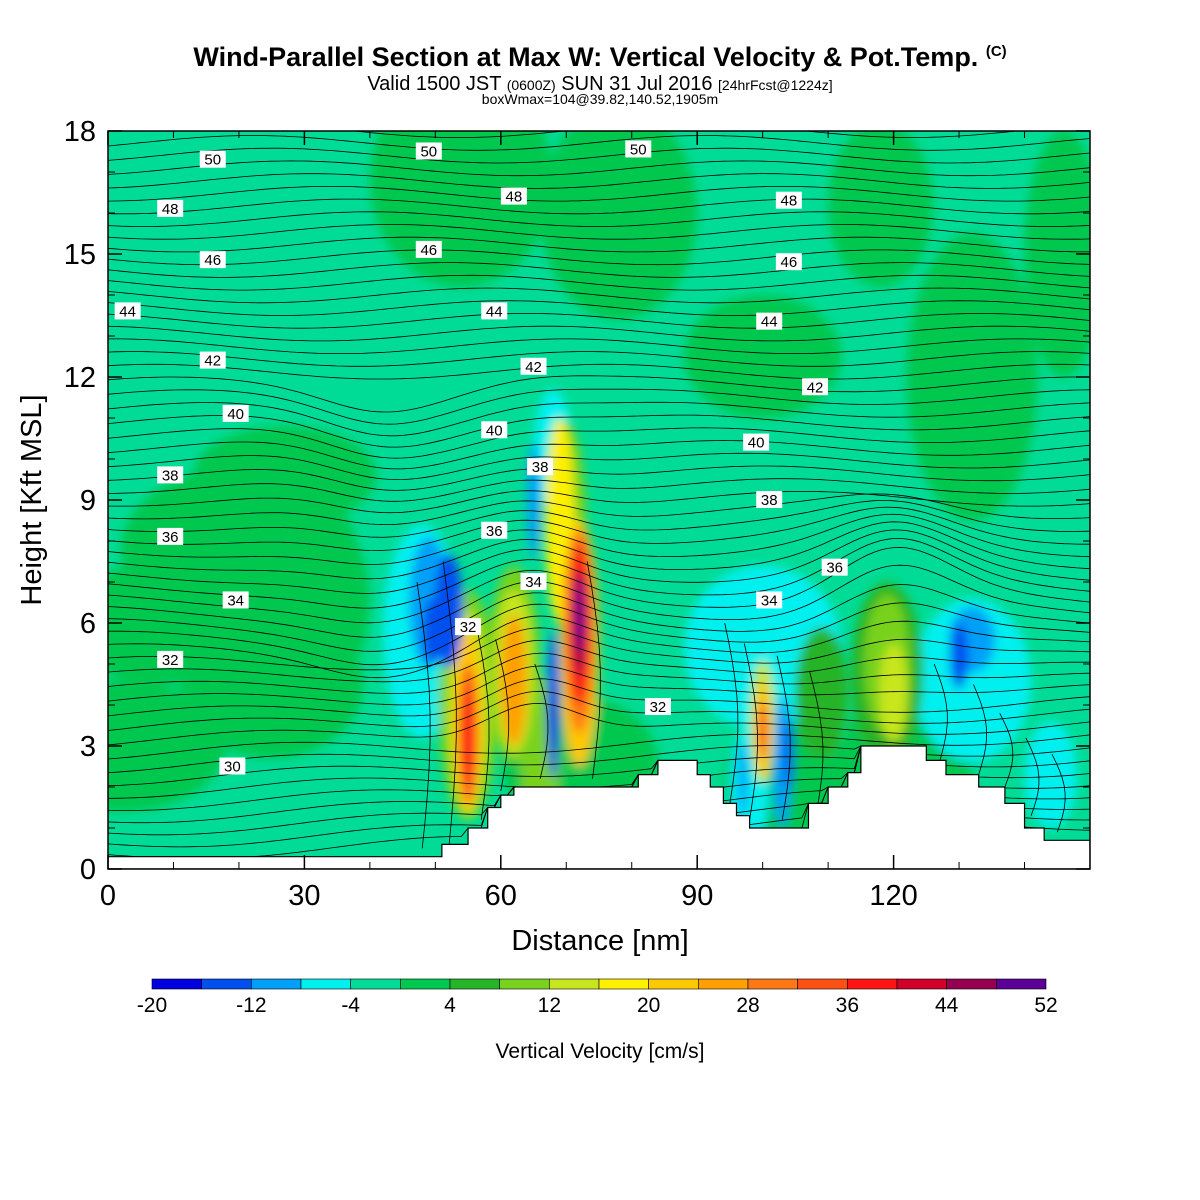 This screenshot has height=1200, width=1200. What do you see at coordinates (80, 378) in the screenshot?
I see `y-tick-label: 12` at bounding box center [80, 378].